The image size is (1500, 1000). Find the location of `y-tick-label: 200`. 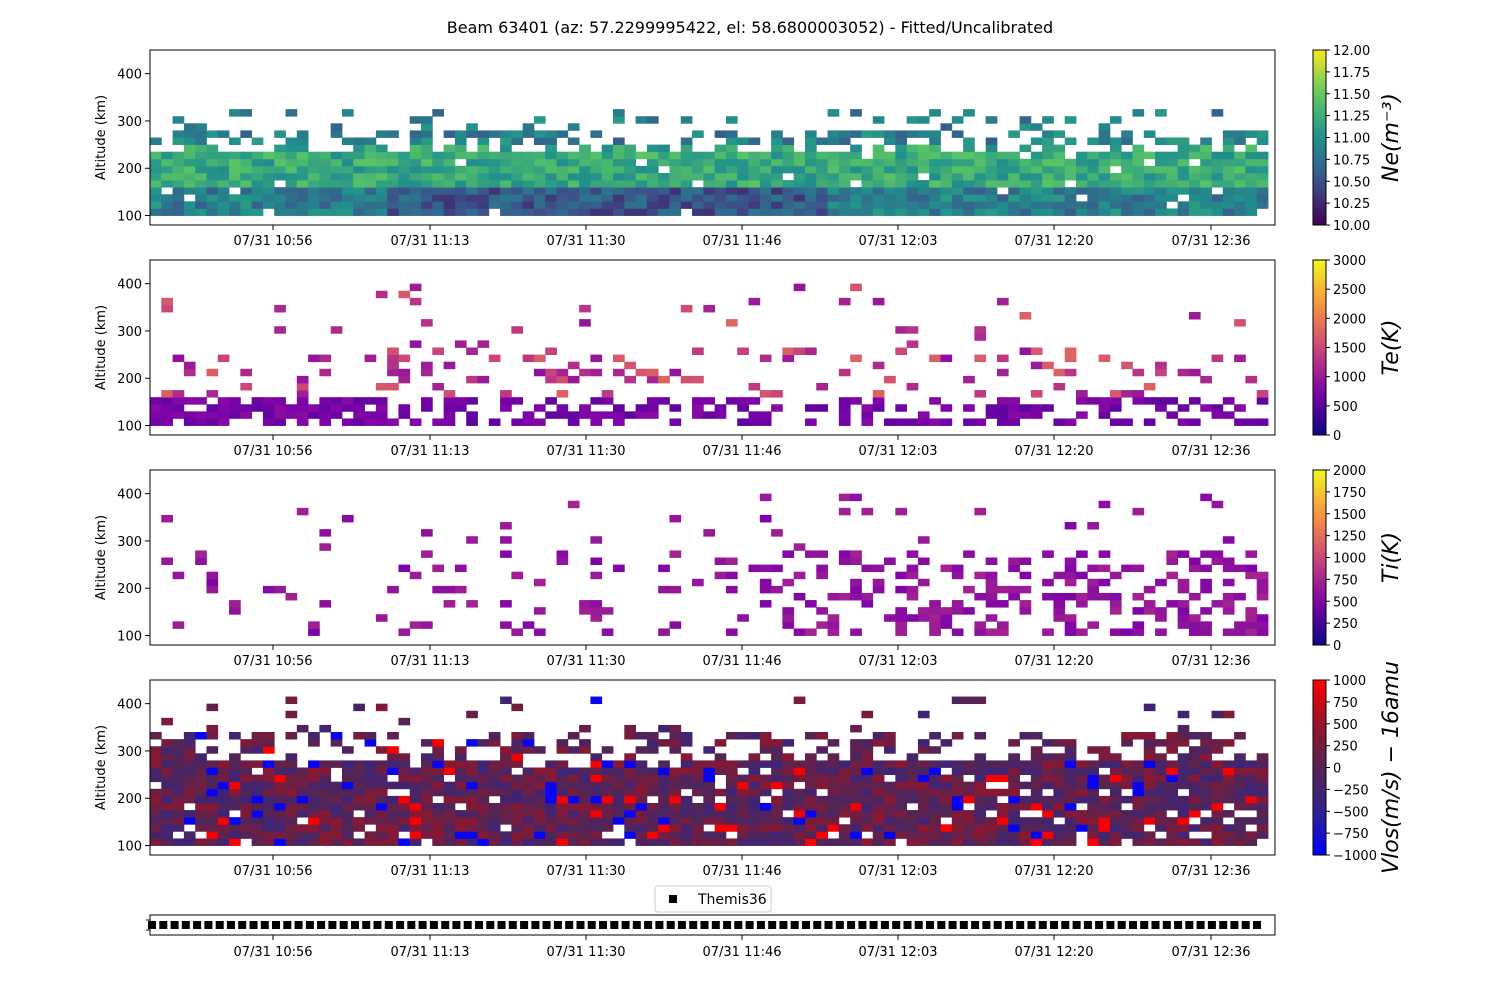

y-tick-label: 200 is located at coordinates (129, 169).